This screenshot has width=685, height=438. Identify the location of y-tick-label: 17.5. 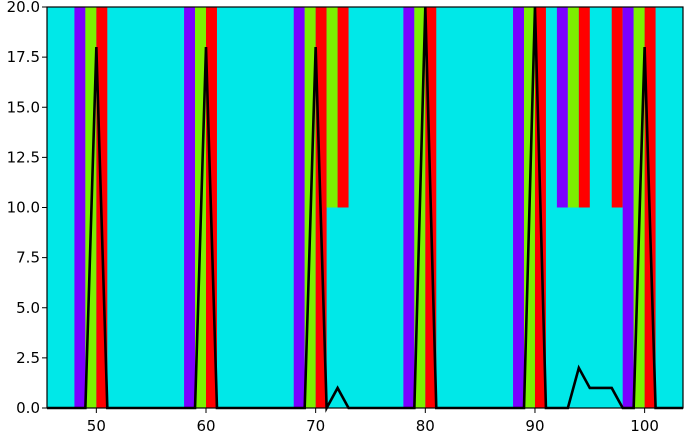
(23, 57).